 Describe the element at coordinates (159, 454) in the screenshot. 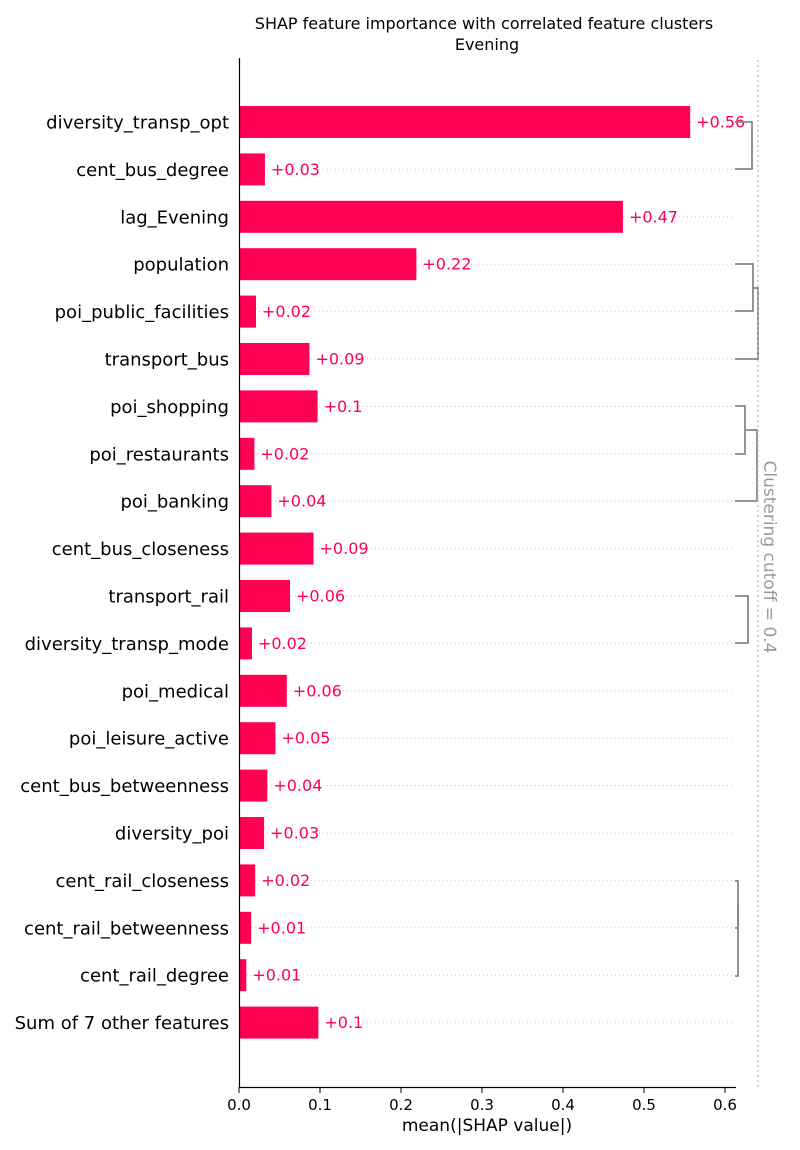

I see `y-tick-label: poi_restaurants` at that location.